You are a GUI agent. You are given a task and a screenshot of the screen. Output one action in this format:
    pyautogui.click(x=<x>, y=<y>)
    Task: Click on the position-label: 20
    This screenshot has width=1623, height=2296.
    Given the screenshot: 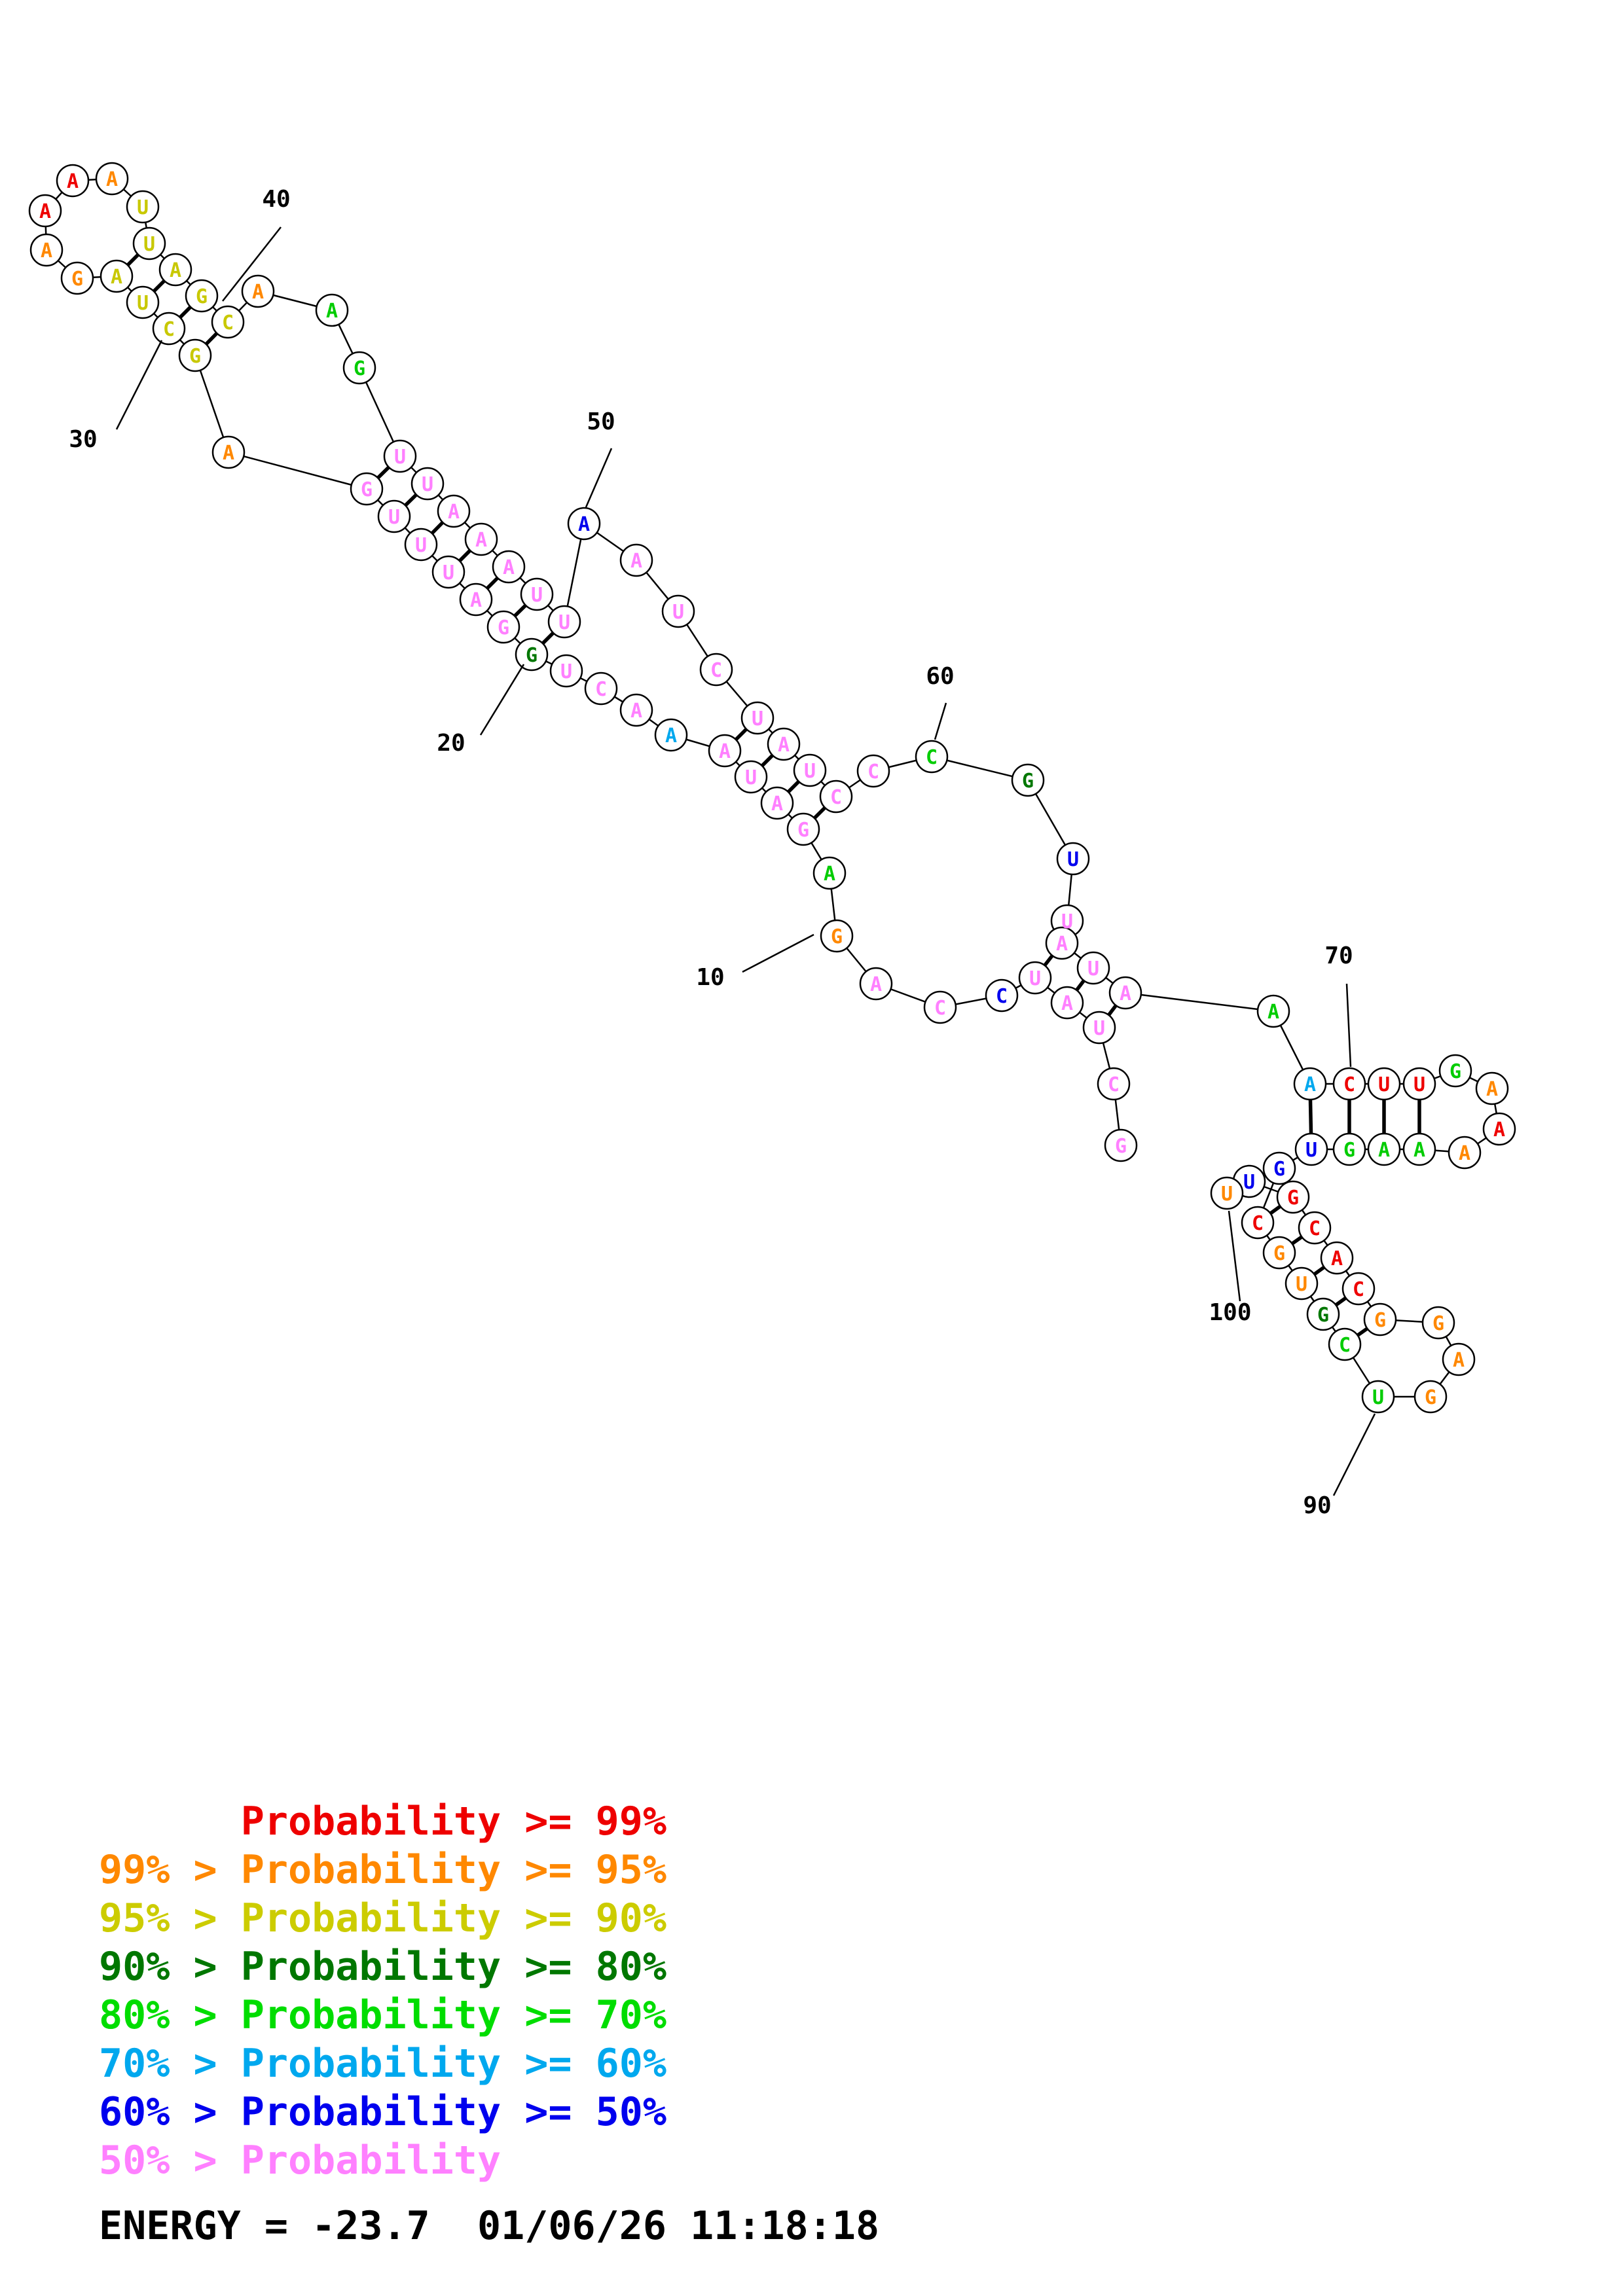 What is the action you would take?
    pyautogui.click(x=451, y=743)
    